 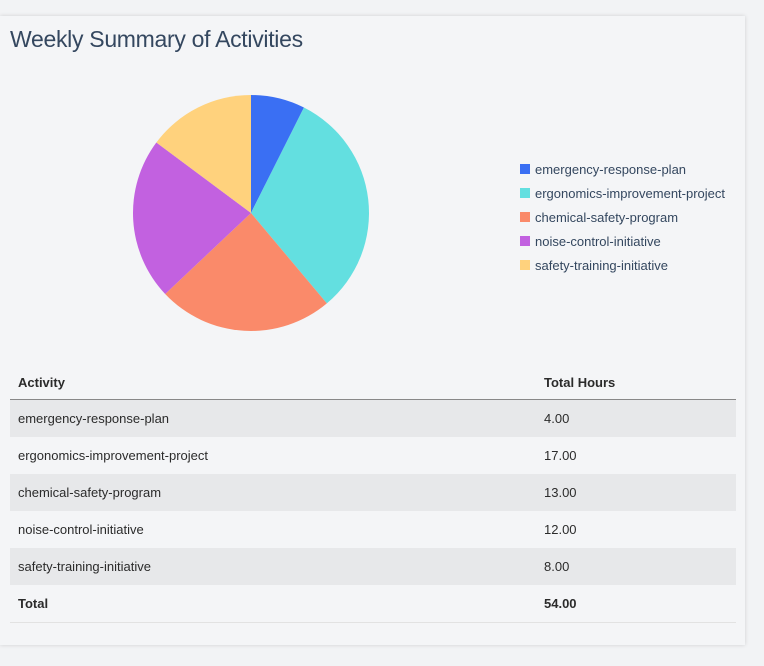 I want to click on header-total-hours: Total Hours, so click(x=636, y=382).